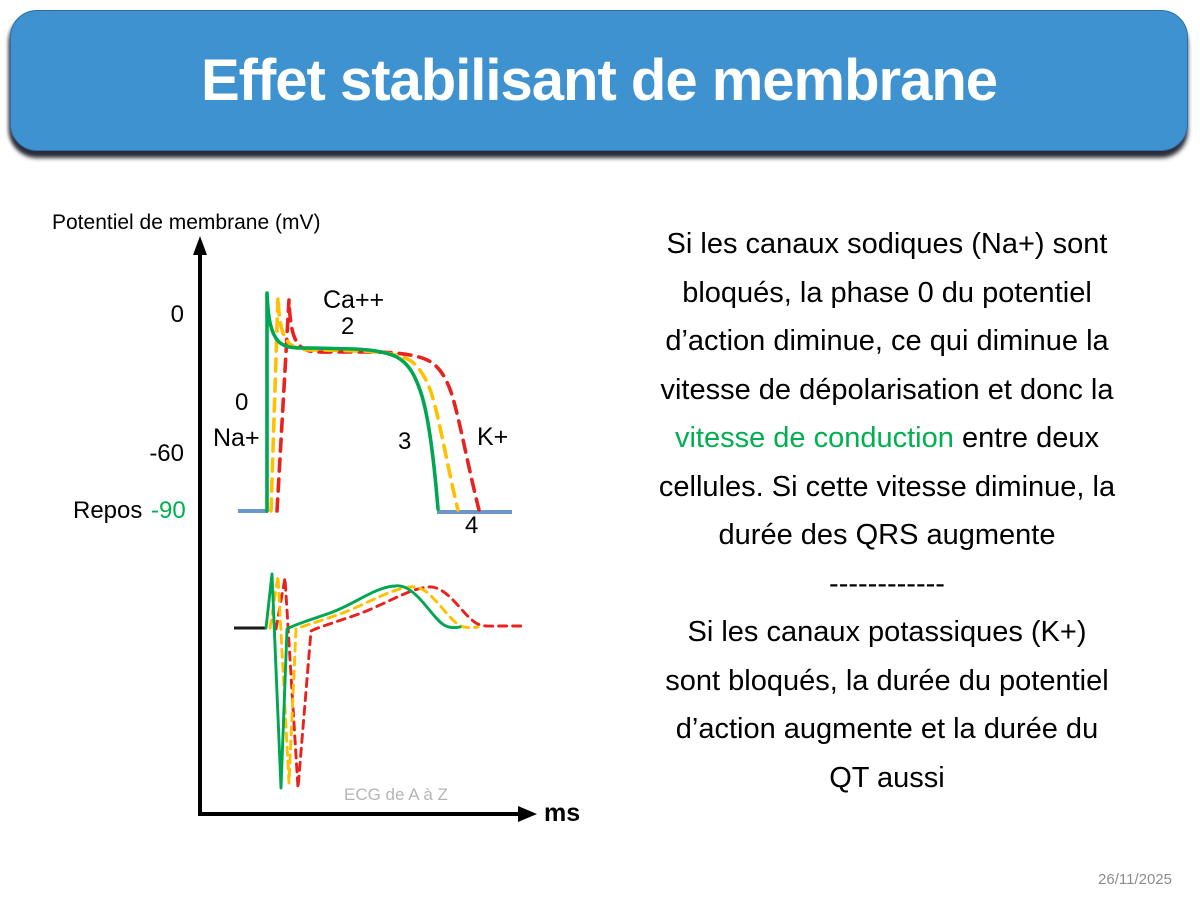 The height and width of the screenshot is (900, 1200). I want to click on text-line: QT aussi, so click(887, 777).